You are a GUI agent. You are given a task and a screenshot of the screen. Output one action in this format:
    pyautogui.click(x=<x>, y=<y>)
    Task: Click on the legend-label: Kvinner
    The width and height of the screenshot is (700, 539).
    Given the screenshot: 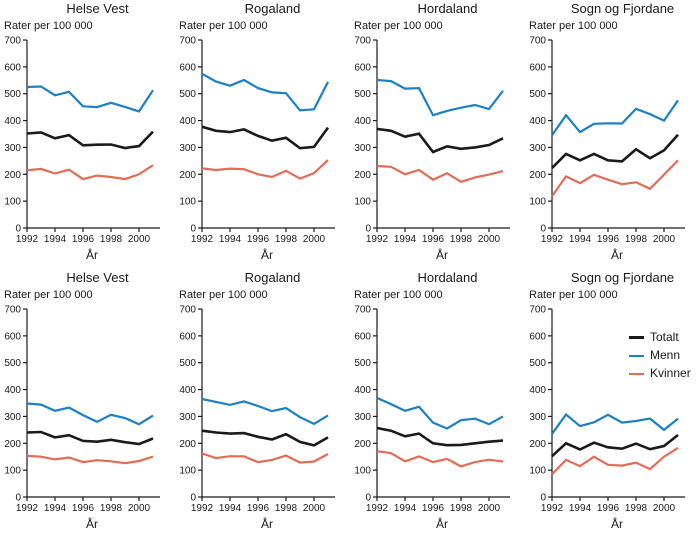 What is the action you would take?
    pyautogui.click(x=670, y=373)
    